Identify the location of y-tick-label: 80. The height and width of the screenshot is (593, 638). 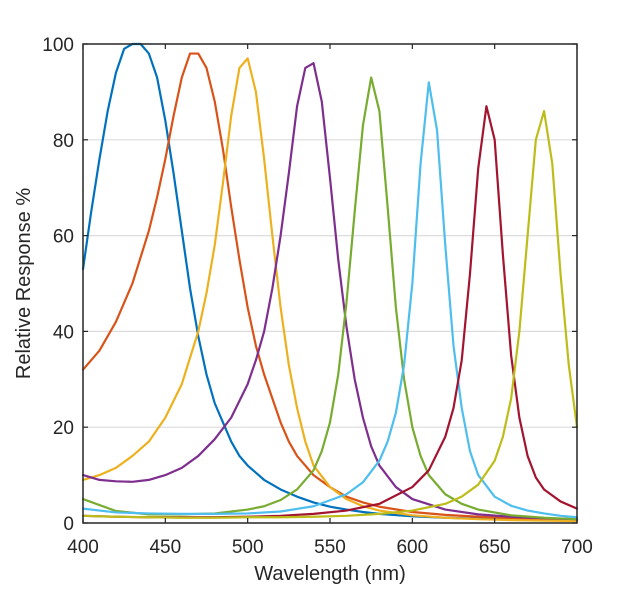
(63, 141).